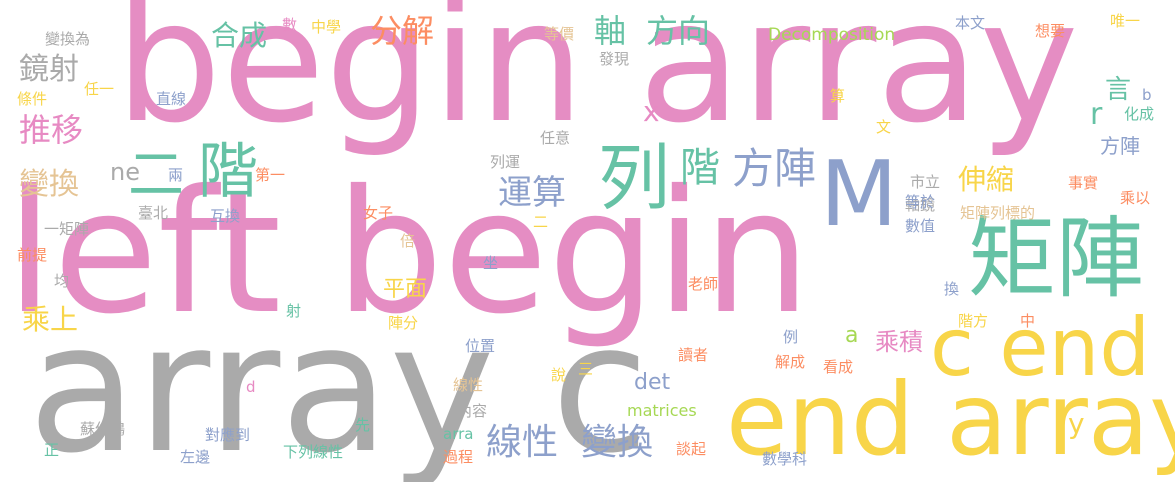 This screenshot has width=1175, height=482. Describe the element at coordinates (239, 35) in the screenshot. I see `word-hecheng: 合成` at that location.